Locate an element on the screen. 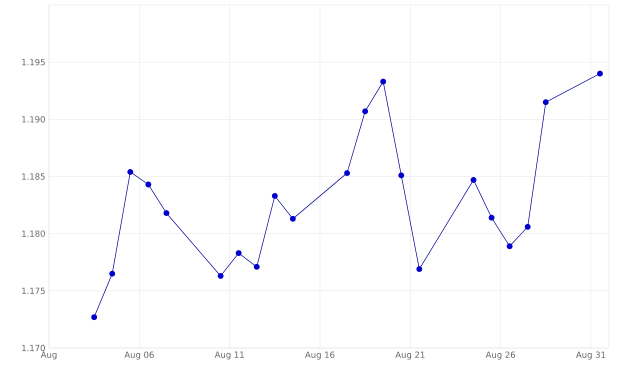 This screenshot has height=376, width=621. x-tick-label: Aug 06 is located at coordinates (139, 356).